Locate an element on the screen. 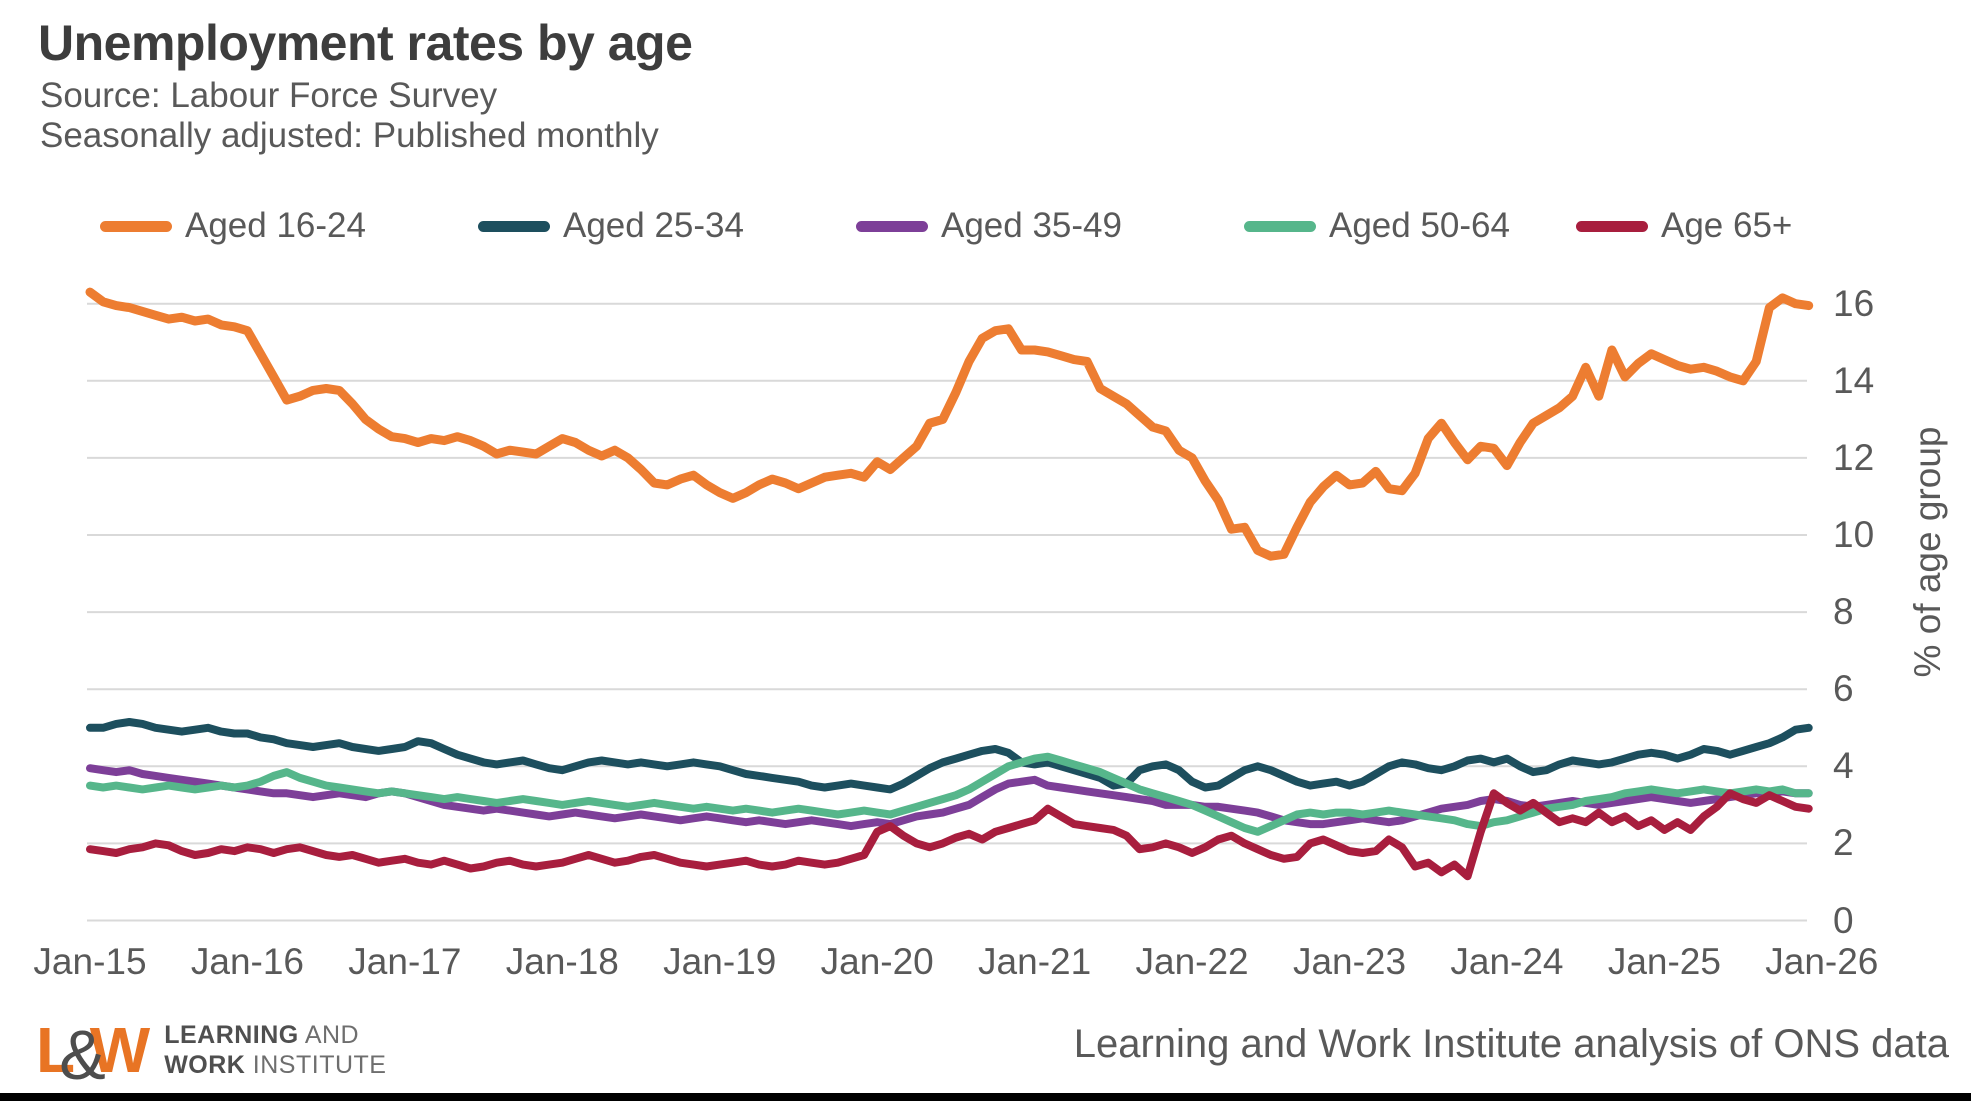 This screenshot has height=1101, width=1971. logo-text-and: AND is located at coordinates (329, 1035).